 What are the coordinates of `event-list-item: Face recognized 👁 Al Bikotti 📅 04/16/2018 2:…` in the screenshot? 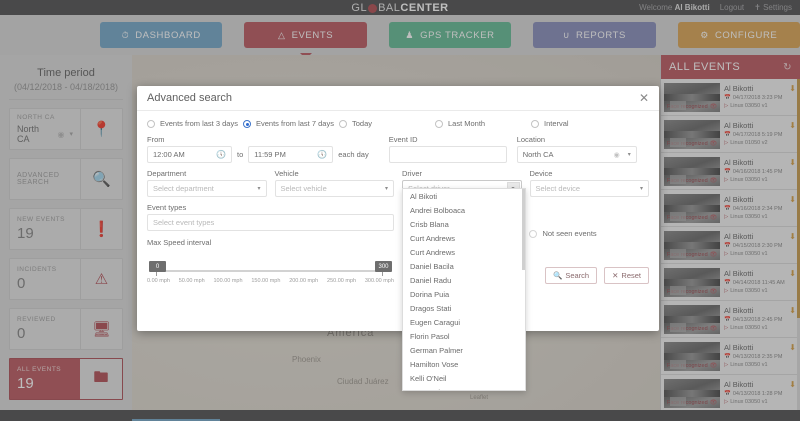 It's located at (730, 208).